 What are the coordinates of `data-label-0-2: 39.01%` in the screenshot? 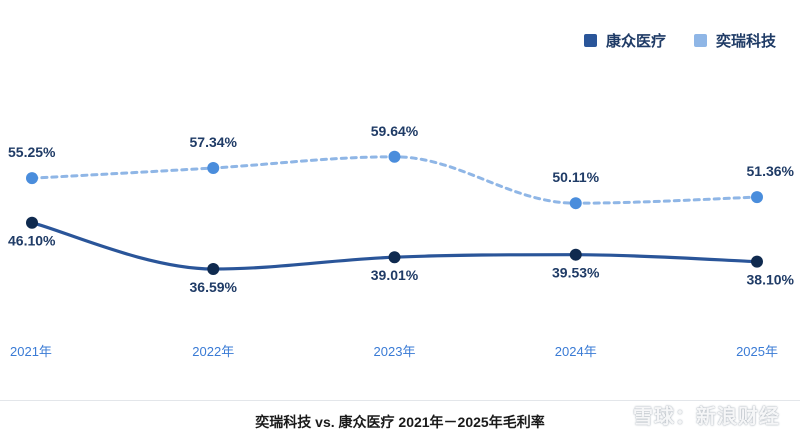 It's located at (395, 275).